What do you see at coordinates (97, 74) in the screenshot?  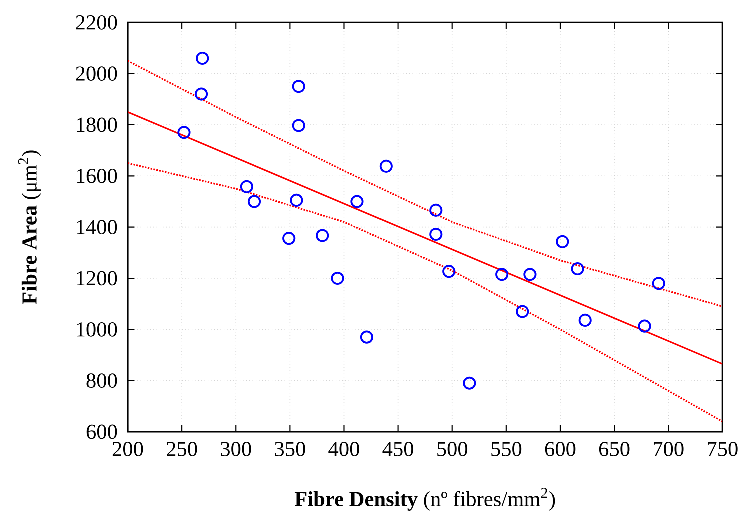 I see `y-tick-label: 2000` at bounding box center [97, 74].